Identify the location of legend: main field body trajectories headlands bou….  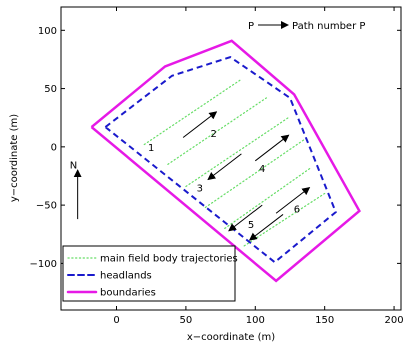
(150, 273).